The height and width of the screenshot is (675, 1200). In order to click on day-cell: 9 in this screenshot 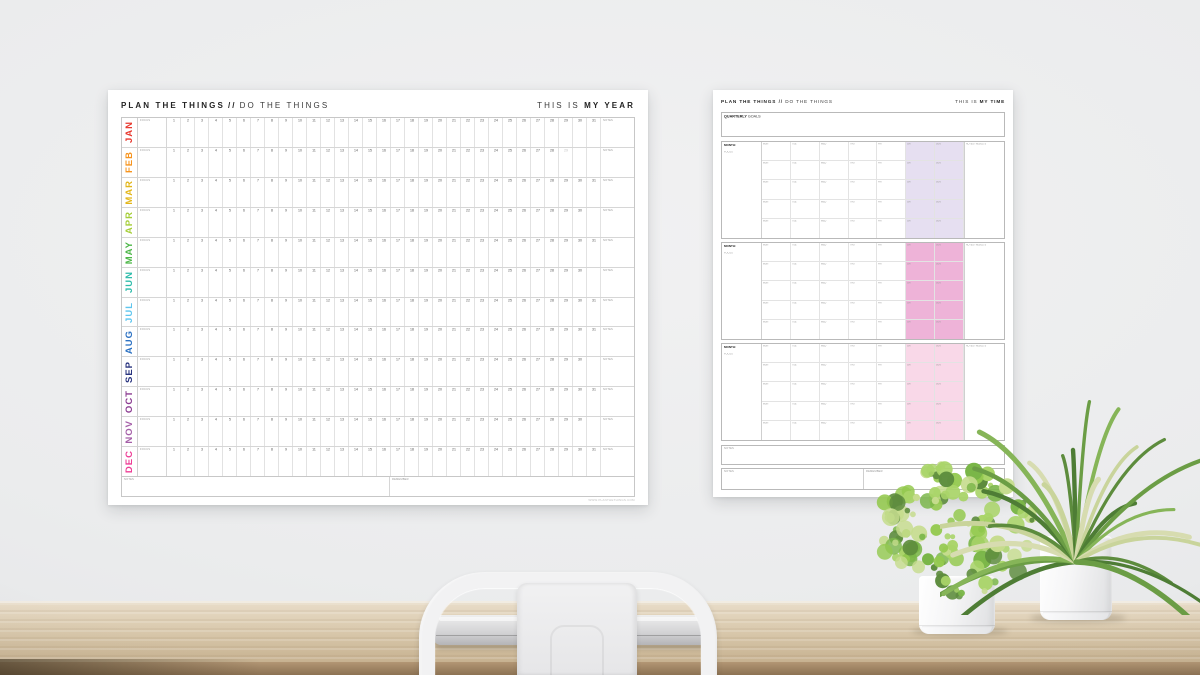, I will do `click(286, 432)`.